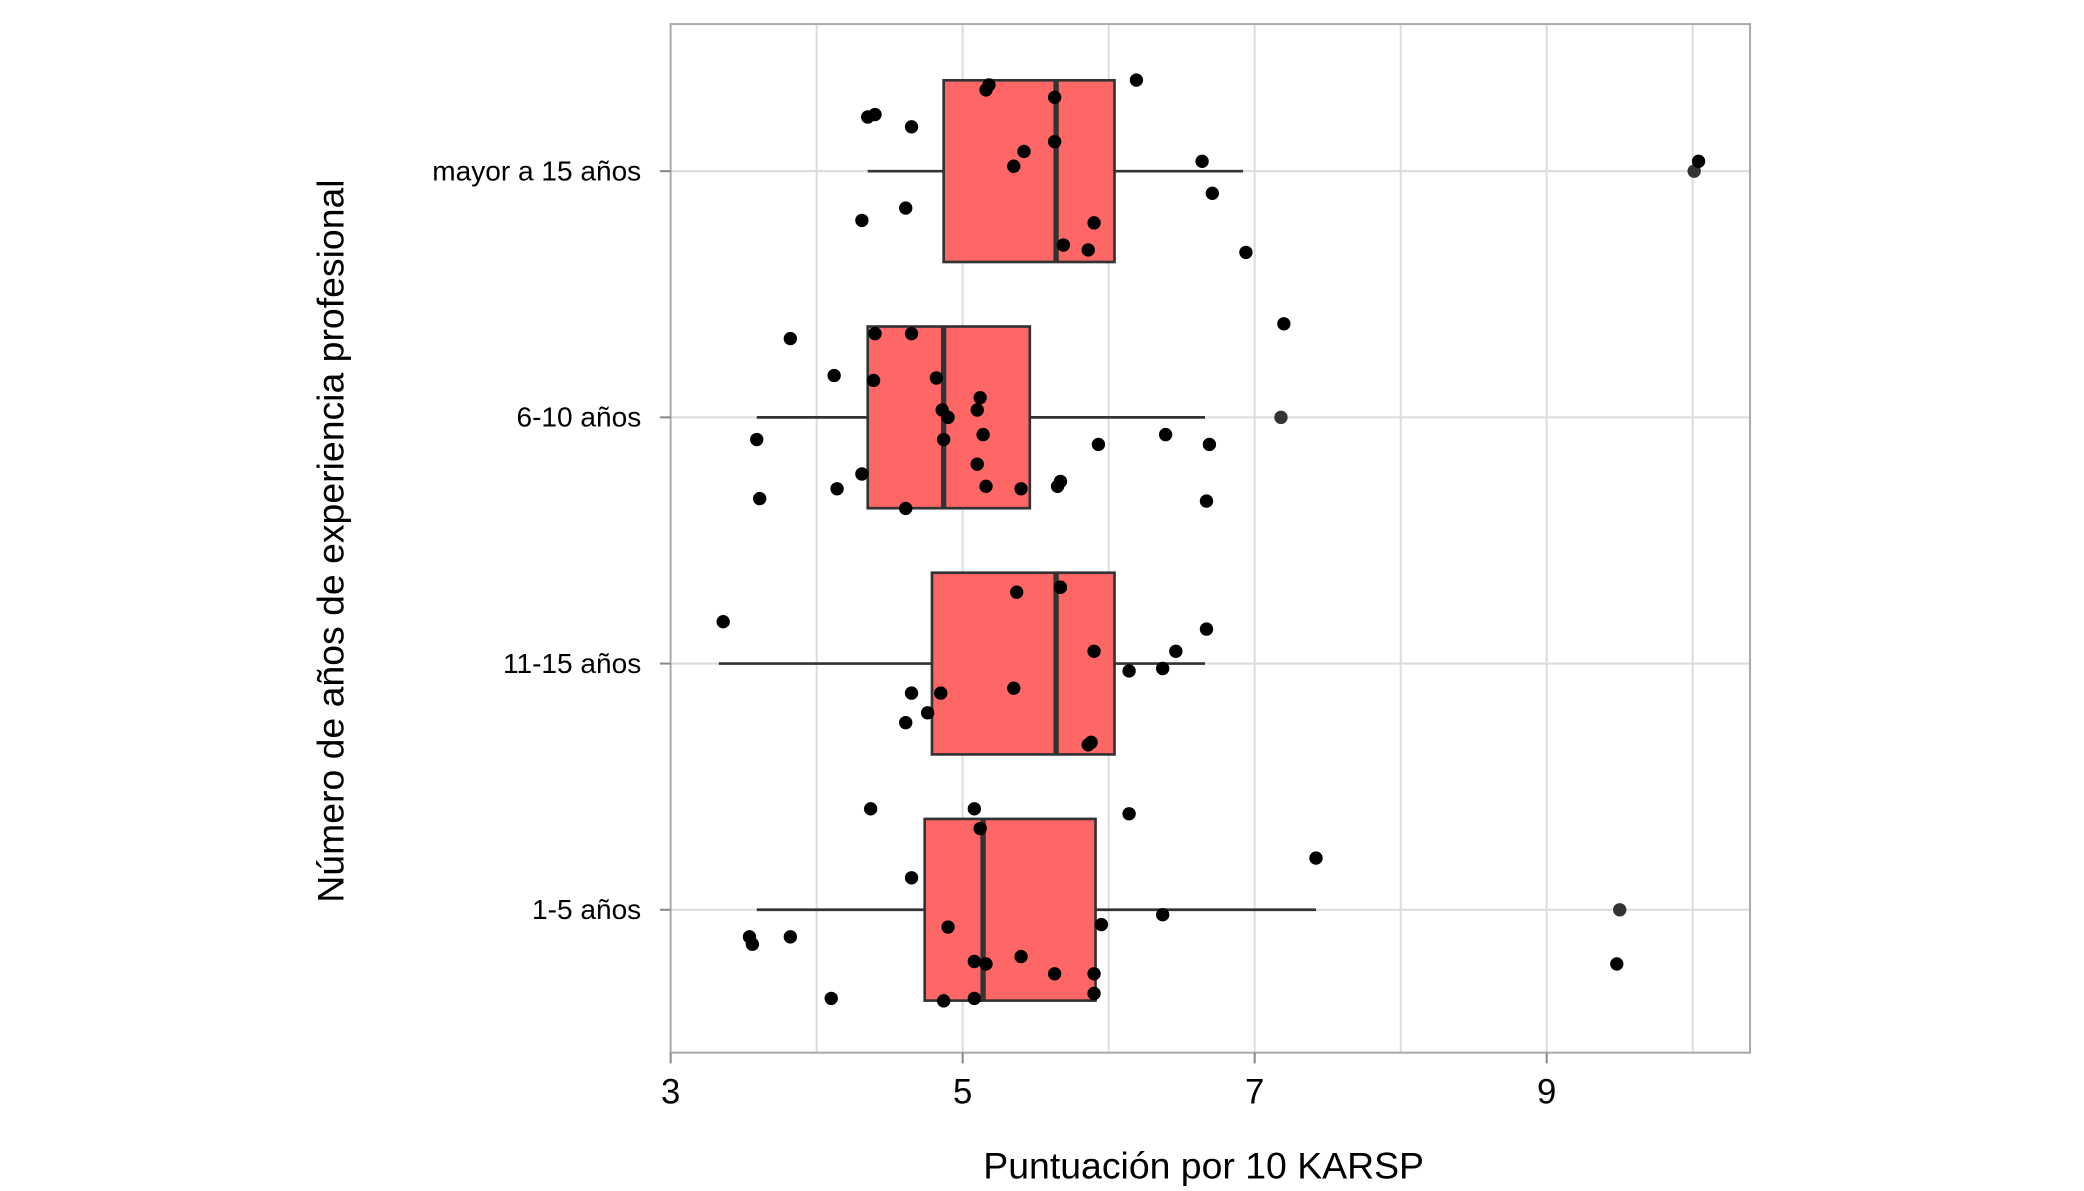 This screenshot has height=1191, width=2084. What do you see at coordinates (1108, 1081) in the screenshot?
I see `x-axis-ticks: 3 5 7 9` at bounding box center [1108, 1081].